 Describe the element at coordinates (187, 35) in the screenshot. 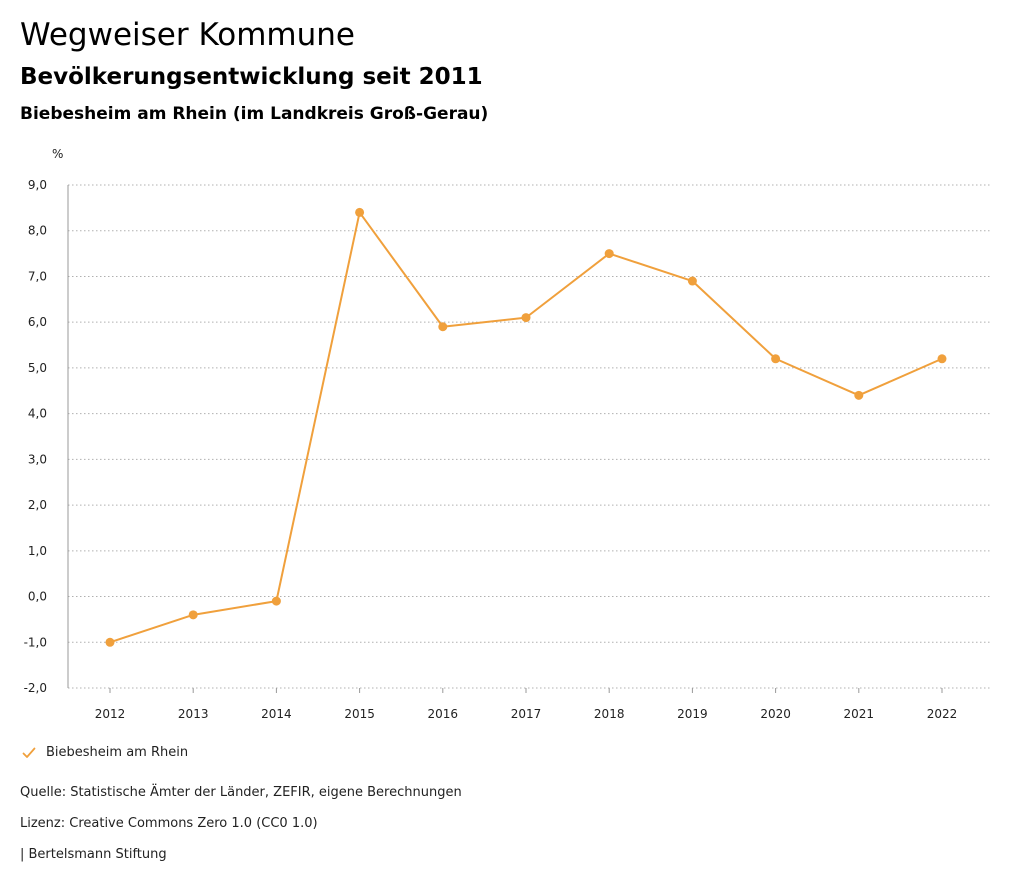

I see `app-title: Wegweiser Kommune` at that location.